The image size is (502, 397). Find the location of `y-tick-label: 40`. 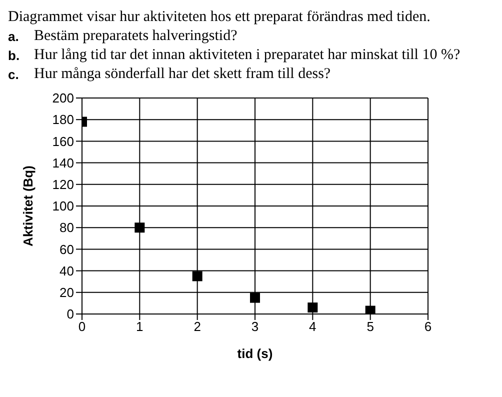

y-tick-label: 40 is located at coordinates (67, 270).